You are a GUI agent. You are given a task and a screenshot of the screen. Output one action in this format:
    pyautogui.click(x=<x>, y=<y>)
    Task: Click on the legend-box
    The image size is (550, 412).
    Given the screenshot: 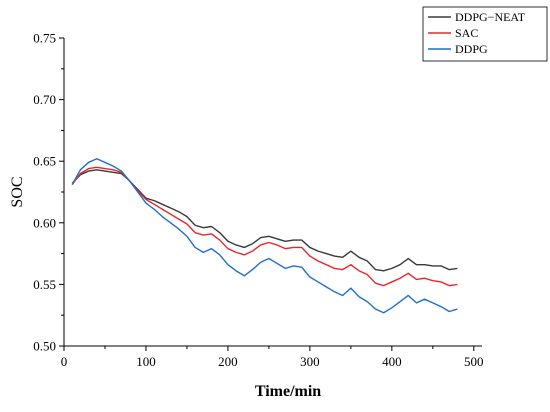 What is the action you would take?
    pyautogui.click(x=485, y=34)
    